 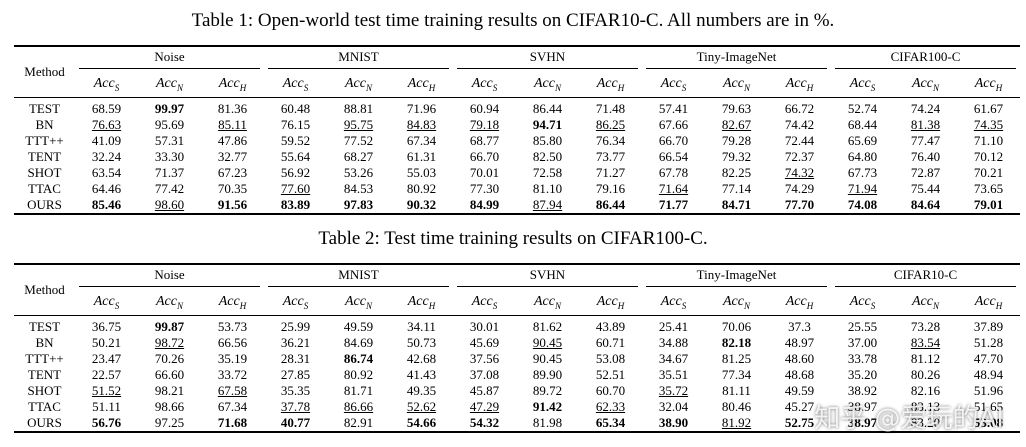 I want to click on value-cell: 77.70, so click(x=799, y=206).